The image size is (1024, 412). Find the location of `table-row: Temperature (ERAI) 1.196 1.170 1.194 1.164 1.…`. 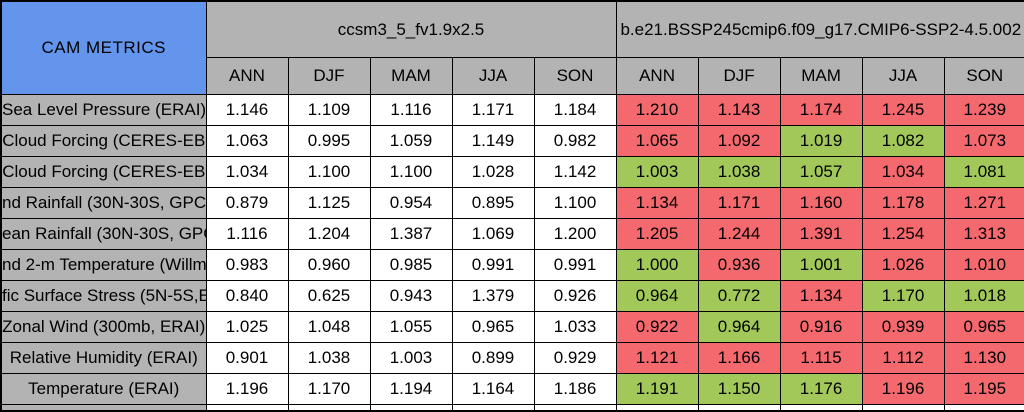

table-row: Temperature (ERAI) 1.196 1.170 1.194 1.164 1.… is located at coordinates (512, 389).